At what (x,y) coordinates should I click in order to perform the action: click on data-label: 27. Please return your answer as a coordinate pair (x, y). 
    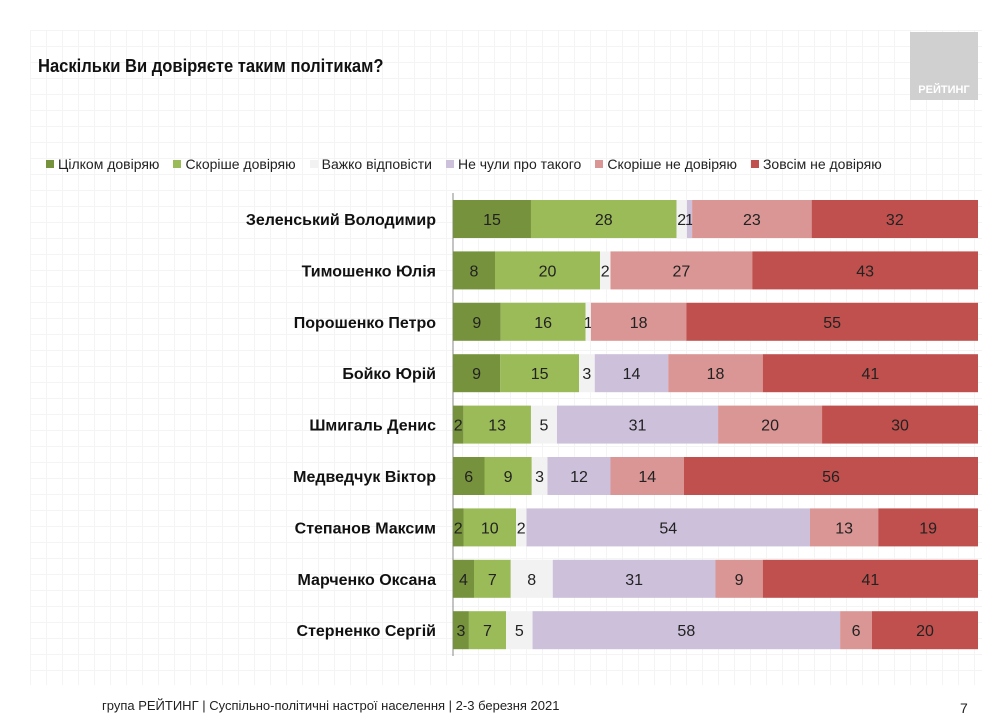
    Looking at the image, I should click on (681, 271).